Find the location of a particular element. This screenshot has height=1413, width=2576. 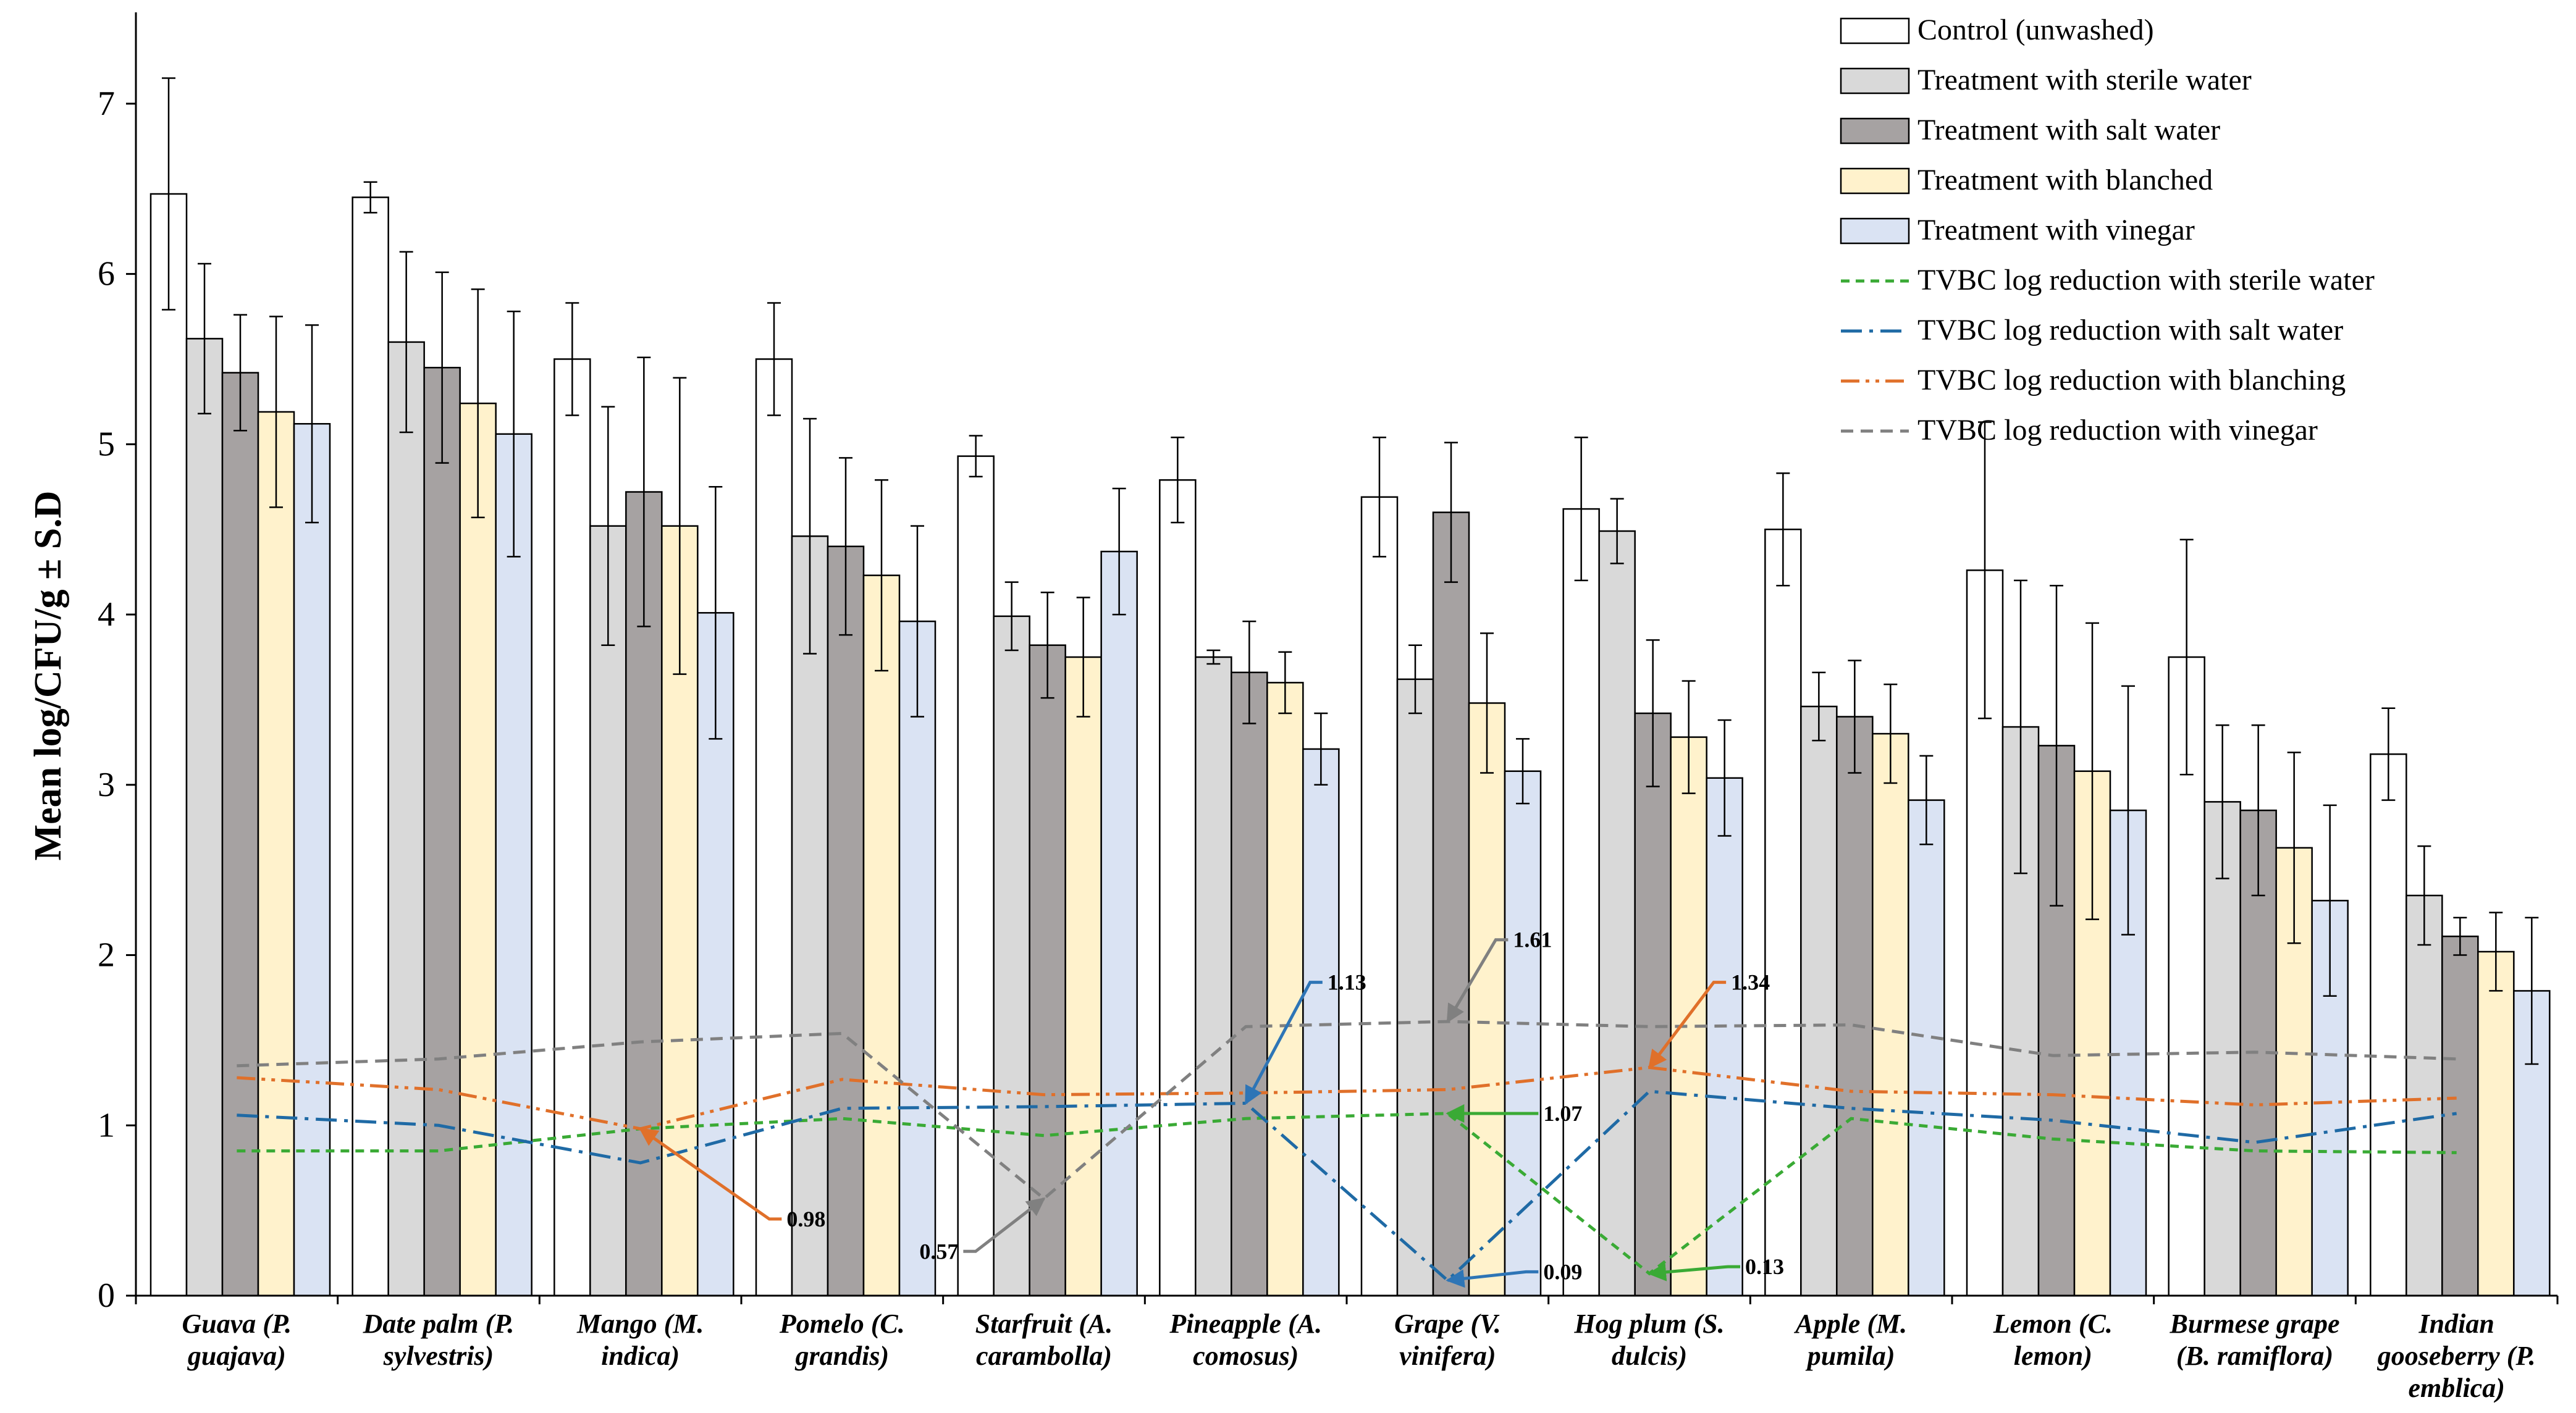

annotation-label: 0.13 is located at coordinates (1764, 1267).